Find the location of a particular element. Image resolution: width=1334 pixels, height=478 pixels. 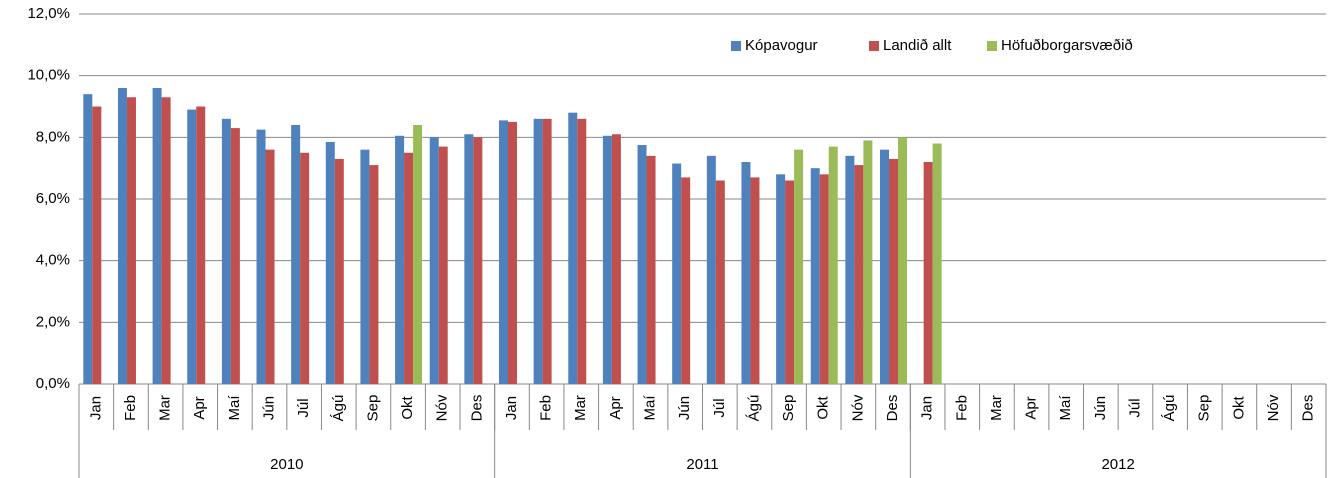

y-tick-label: 0,0% is located at coordinates (53, 383).